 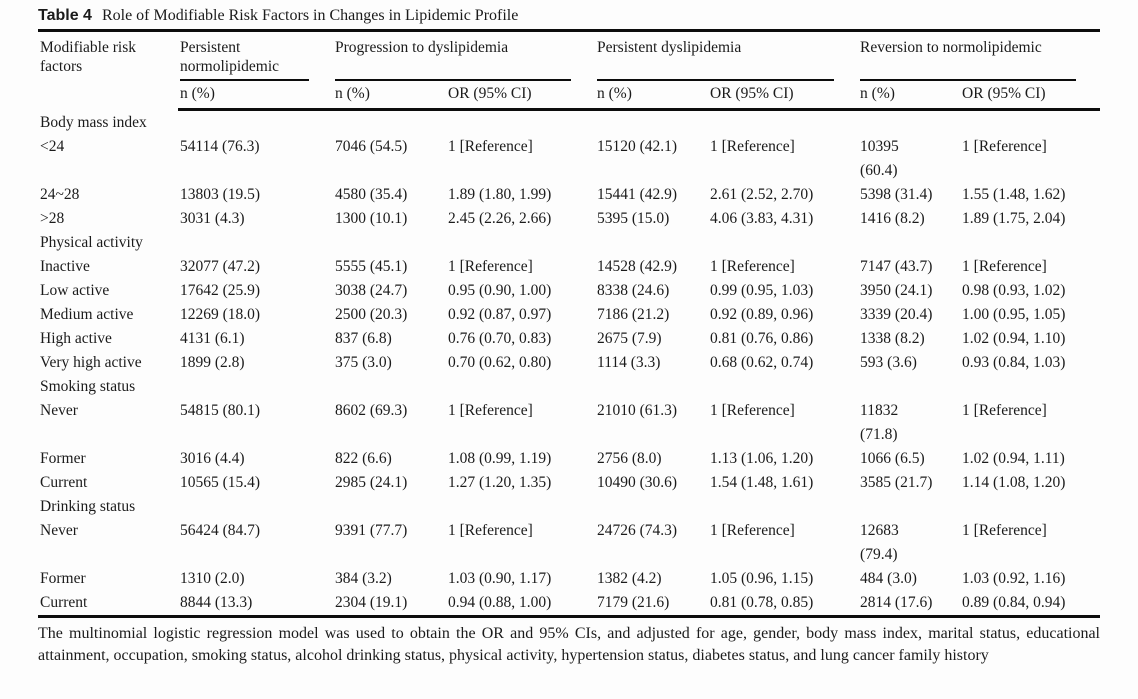 What do you see at coordinates (629, 458) in the screenshot?
I see `data-cell: 2756 (8.0)` at bounding box center [629, 458].